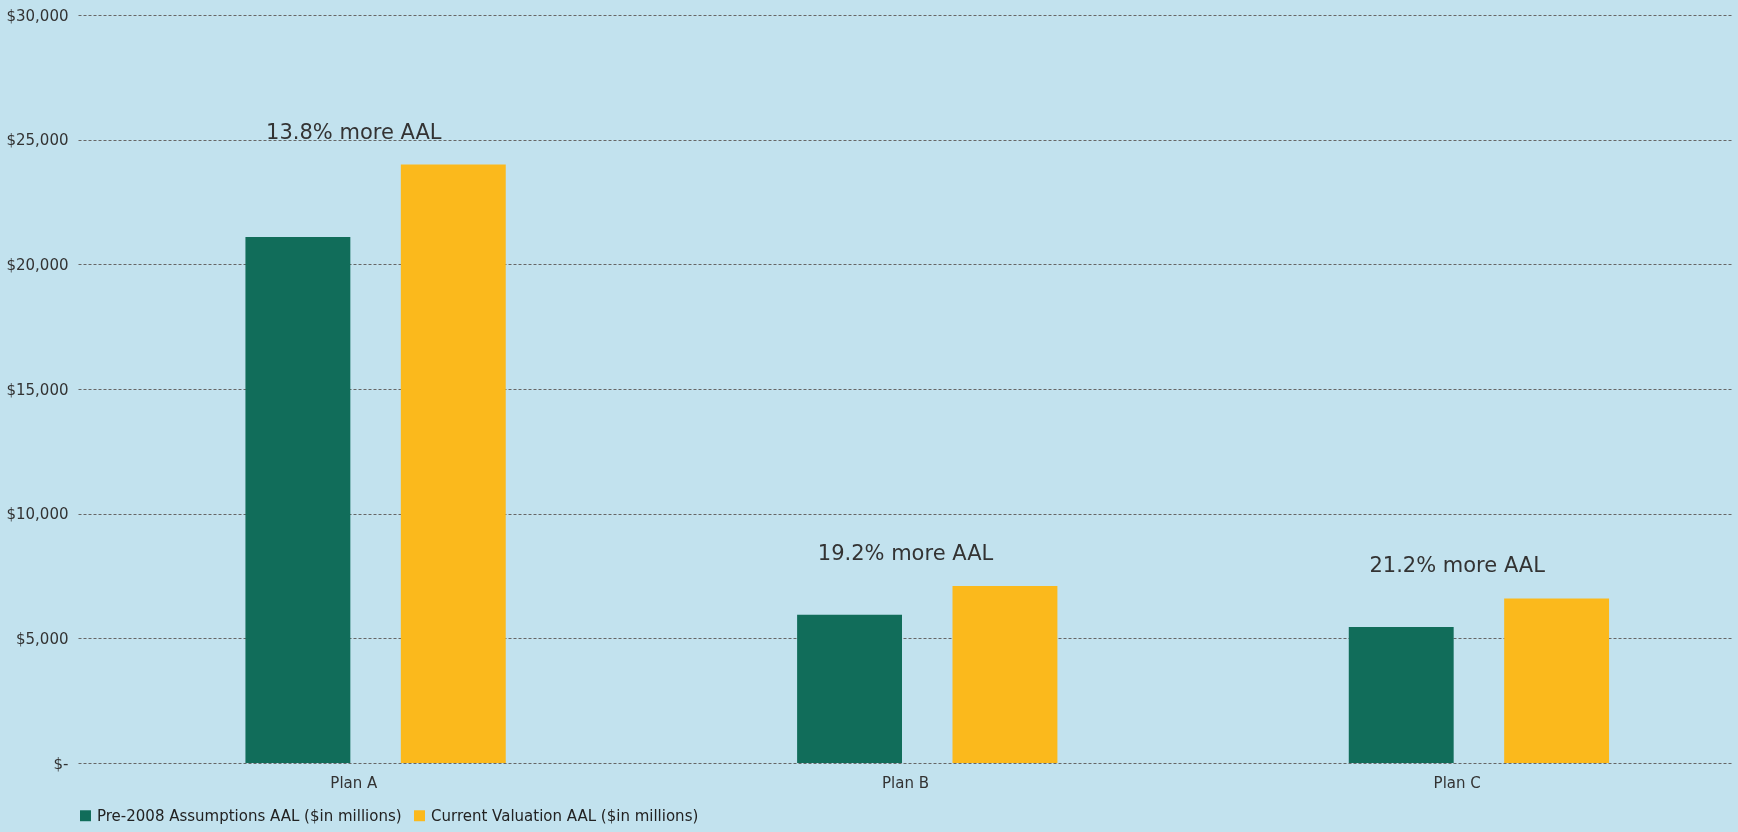 The image size is (1738, 832). Describe the element at coordinates (1457, 782) in the screenshot. I see `x-tick-label: Plan C` at that location.